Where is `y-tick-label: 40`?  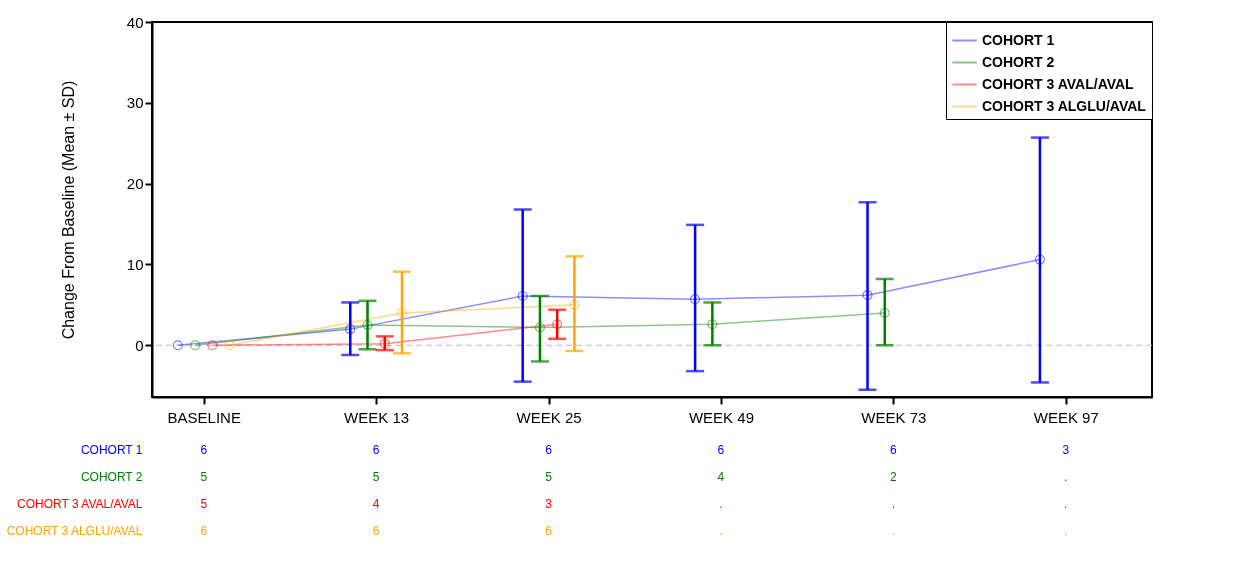 y-tick-label: 40 is located at coordinates (135, 22).